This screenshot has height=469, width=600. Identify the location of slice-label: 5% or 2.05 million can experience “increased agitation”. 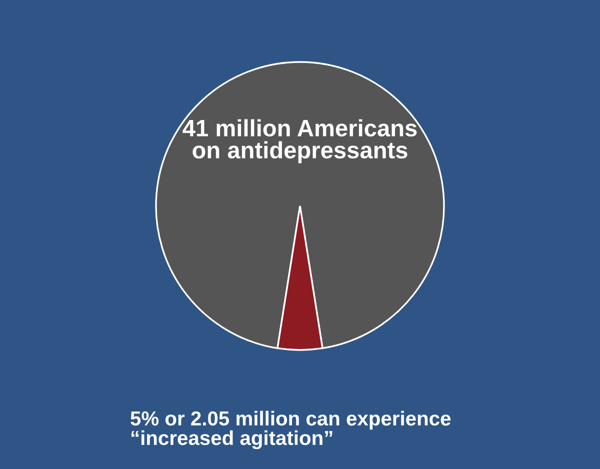
(290, 430).